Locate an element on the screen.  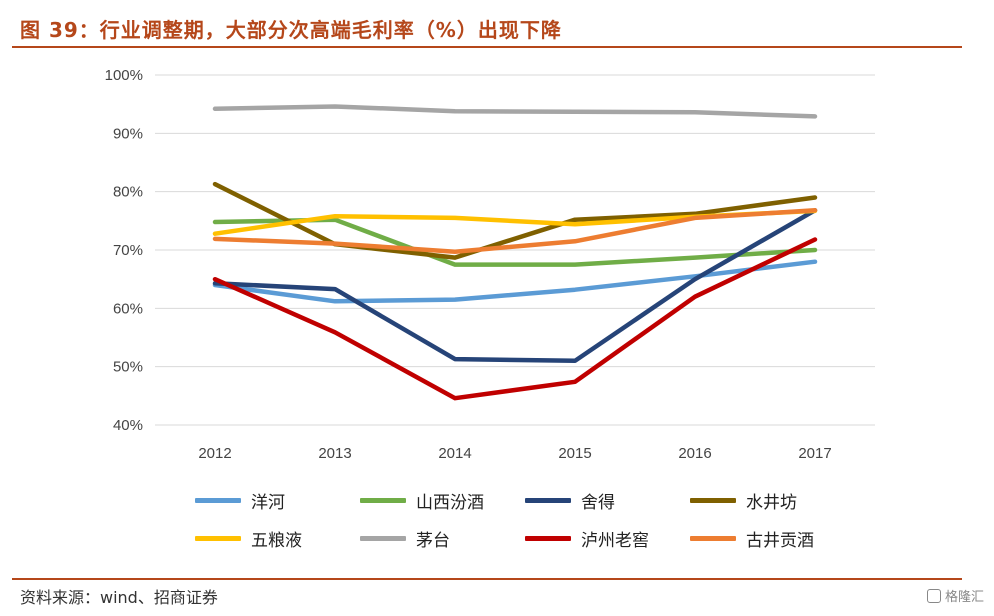
legend-label: 茅台 is located at coordinates (433, 540).